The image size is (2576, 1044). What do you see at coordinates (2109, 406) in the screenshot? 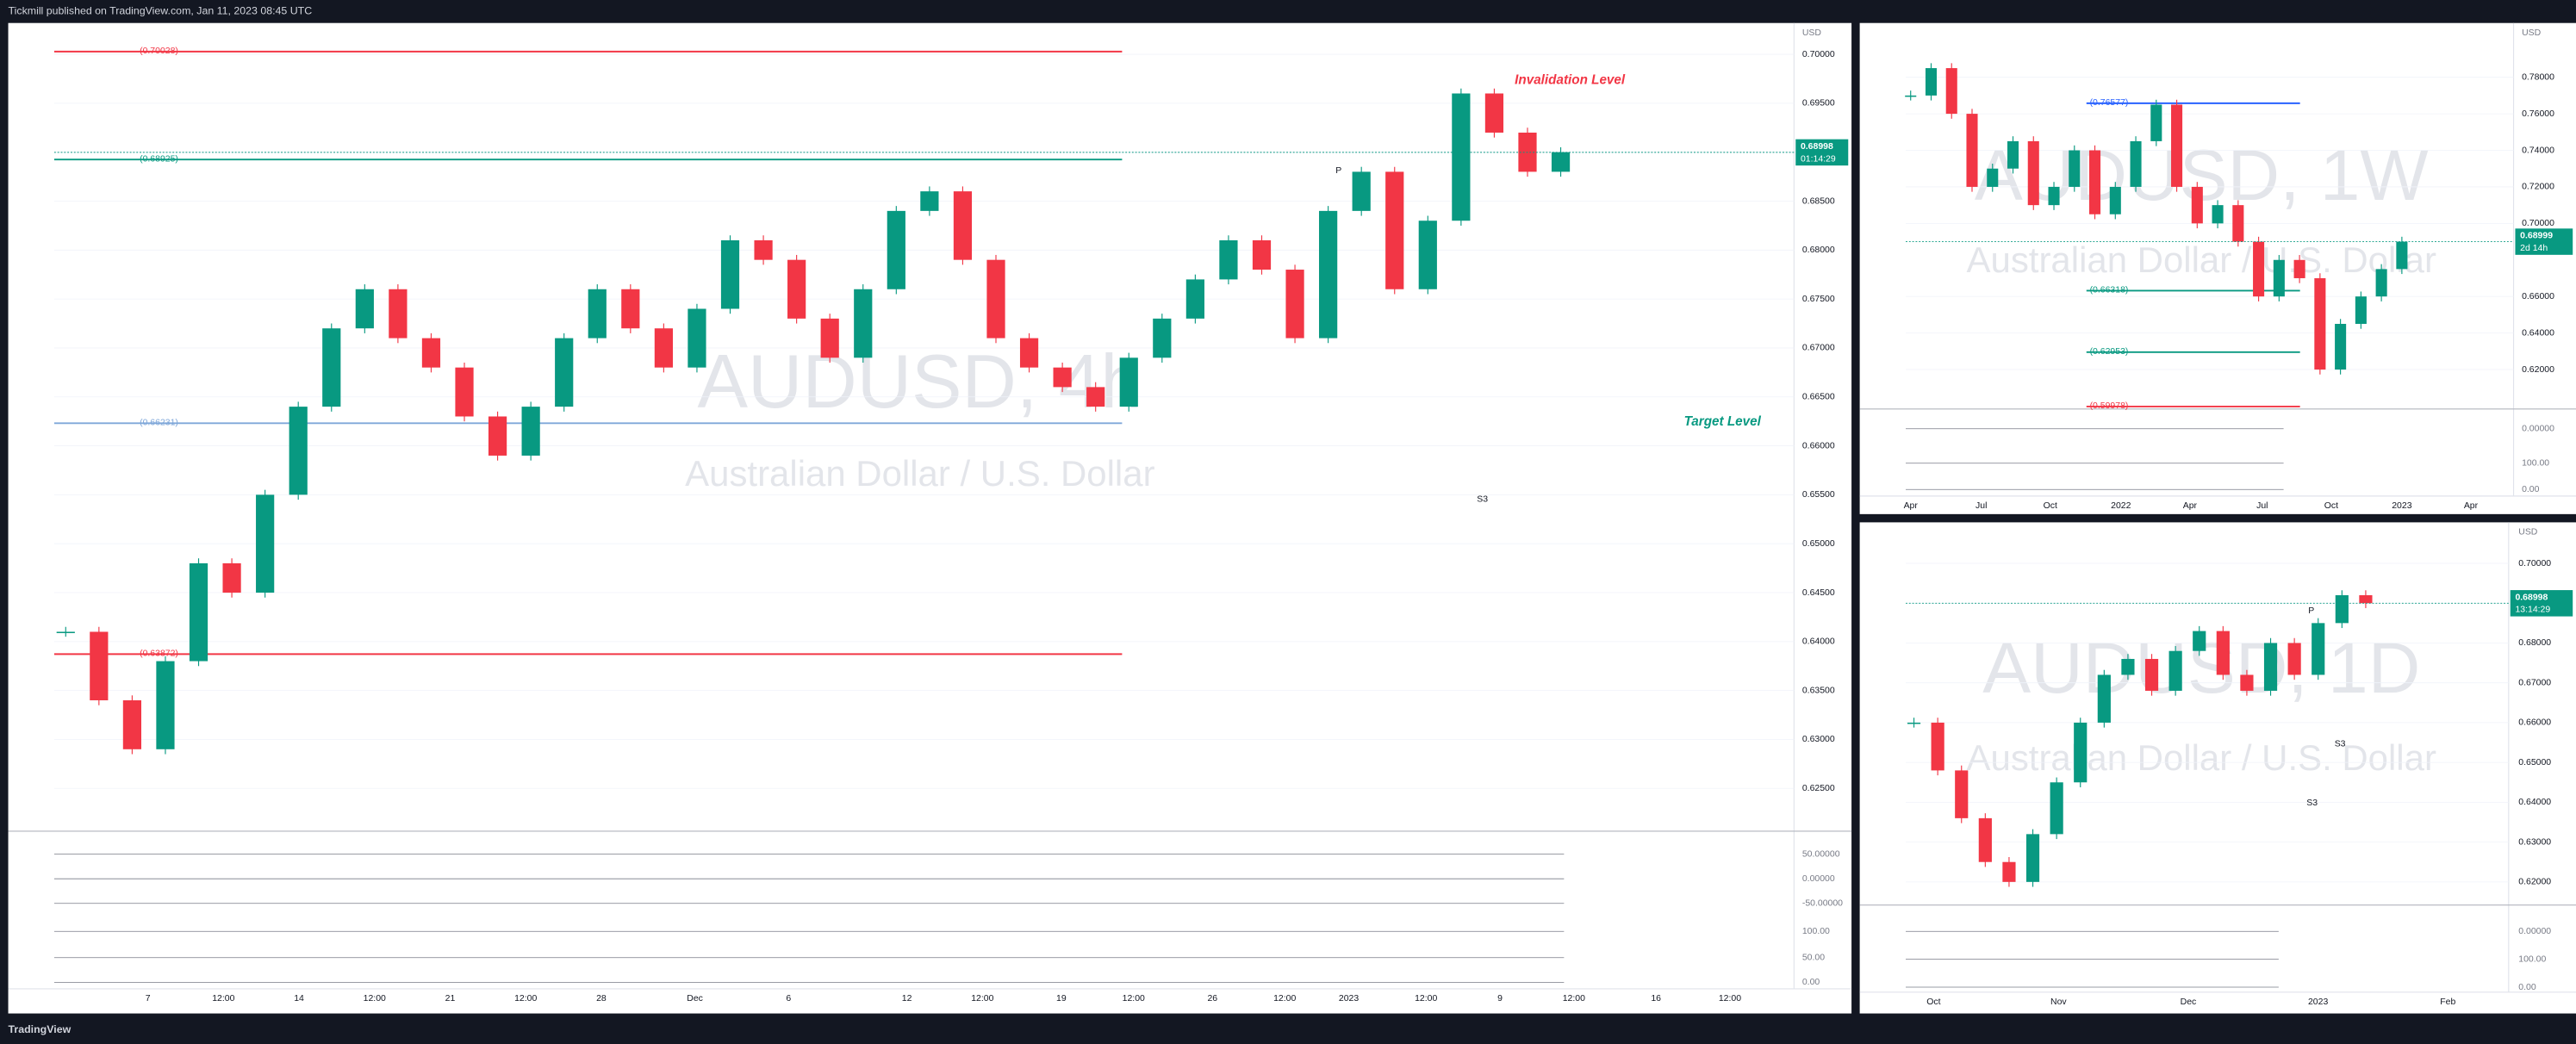
I see `level-label: (0.59978)` at bounding box center [2109, 406].